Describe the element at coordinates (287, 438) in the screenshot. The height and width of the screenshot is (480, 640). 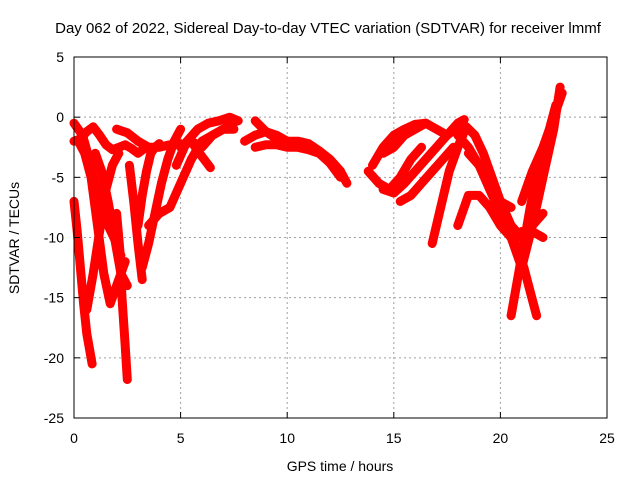
I see `x-tick-label: 10` at that location.